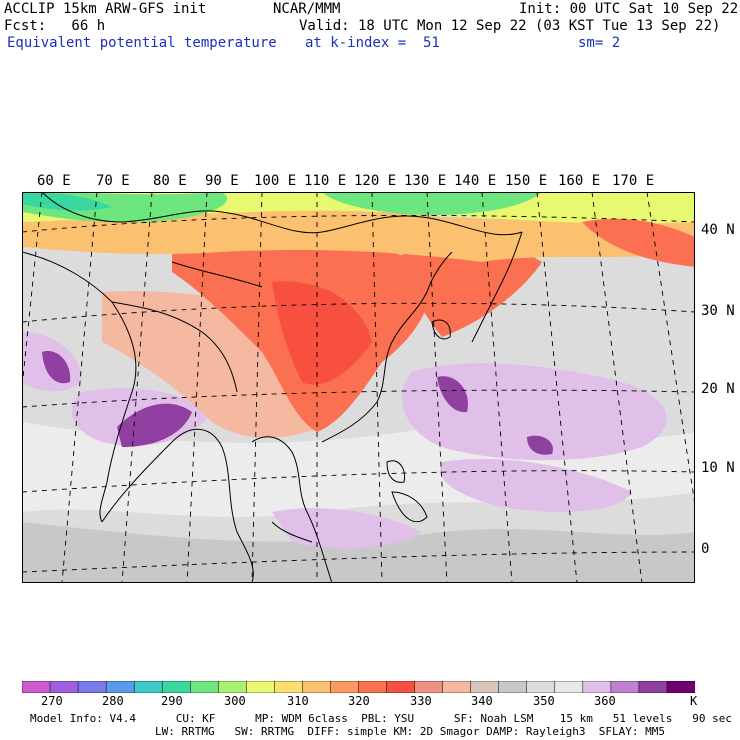 This screenshot has height=740, width=740. I want to click on lon-label: 170 E, so click(633, 181).